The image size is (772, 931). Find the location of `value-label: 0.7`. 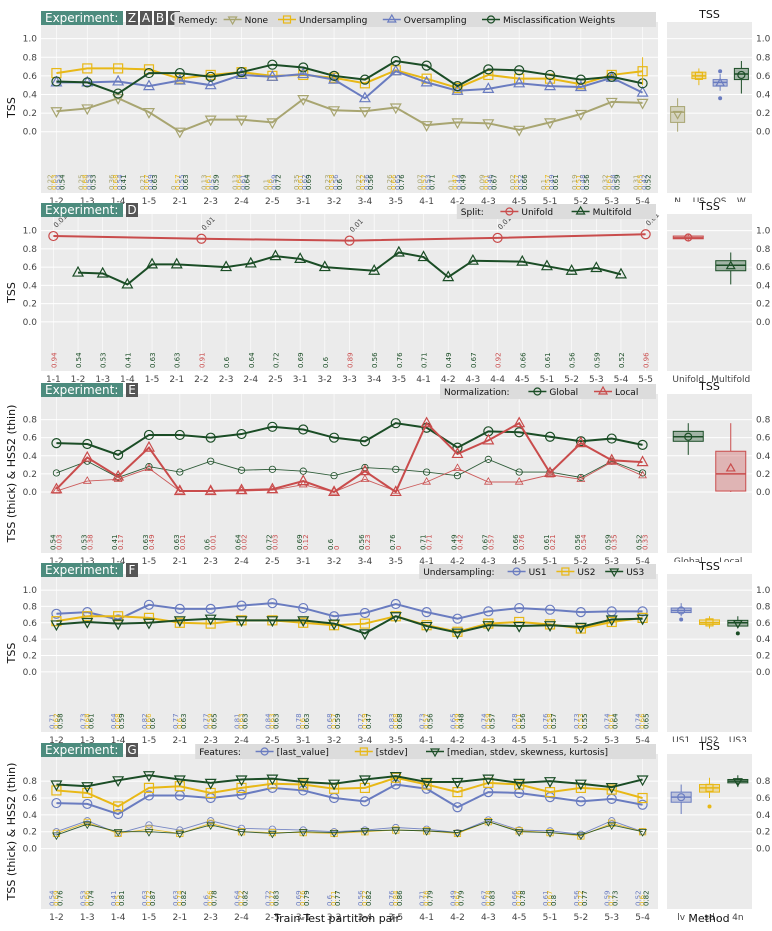

value-label: 0.7 is located at coordinates (612, 900).